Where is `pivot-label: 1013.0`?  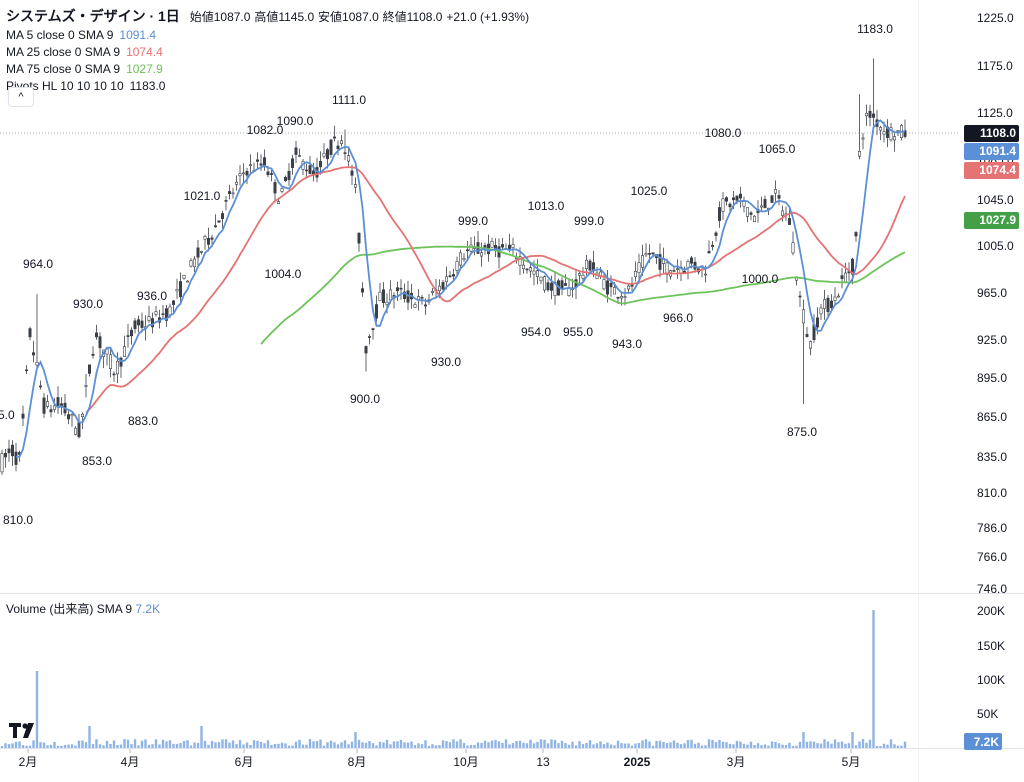
pivot-label: 1013.0 is located at coordinates (546, 206).